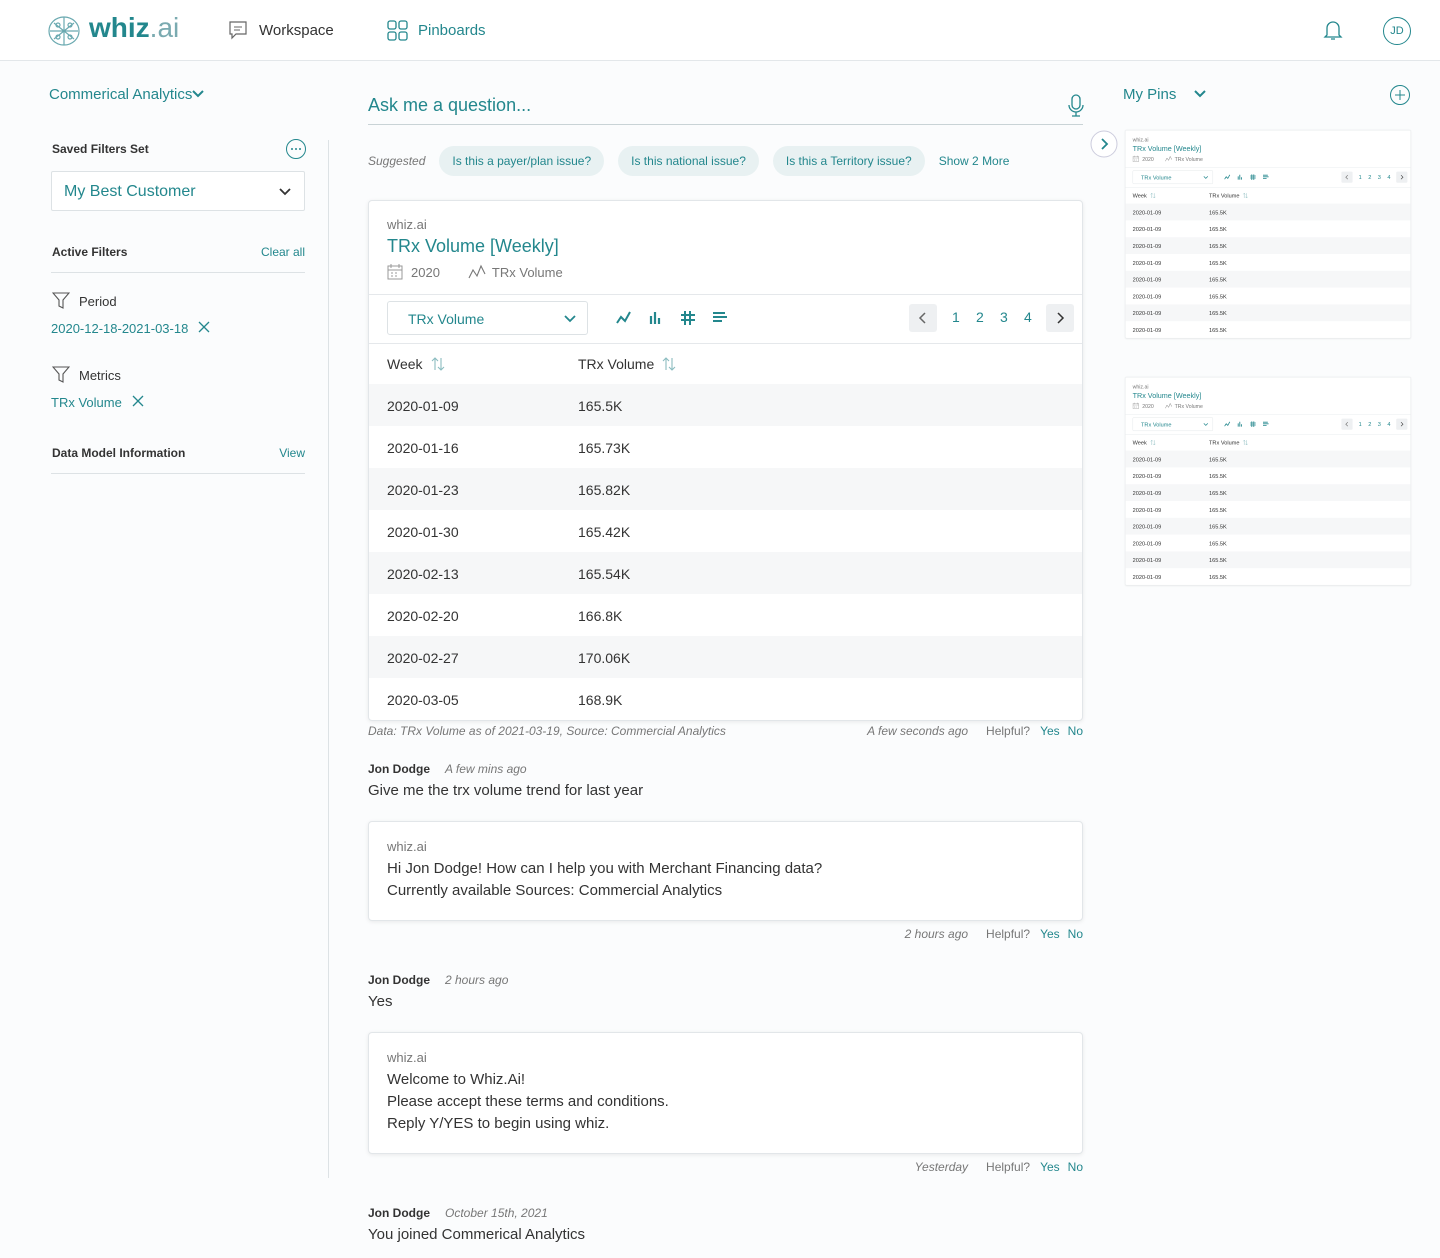 The height and width of the screenshot is (1258, 1440). What do you see at coordinates (688, 161) in the screenshot?
I see `suggestion-chip: Is this national issue?` at bounding box center [688, 161].